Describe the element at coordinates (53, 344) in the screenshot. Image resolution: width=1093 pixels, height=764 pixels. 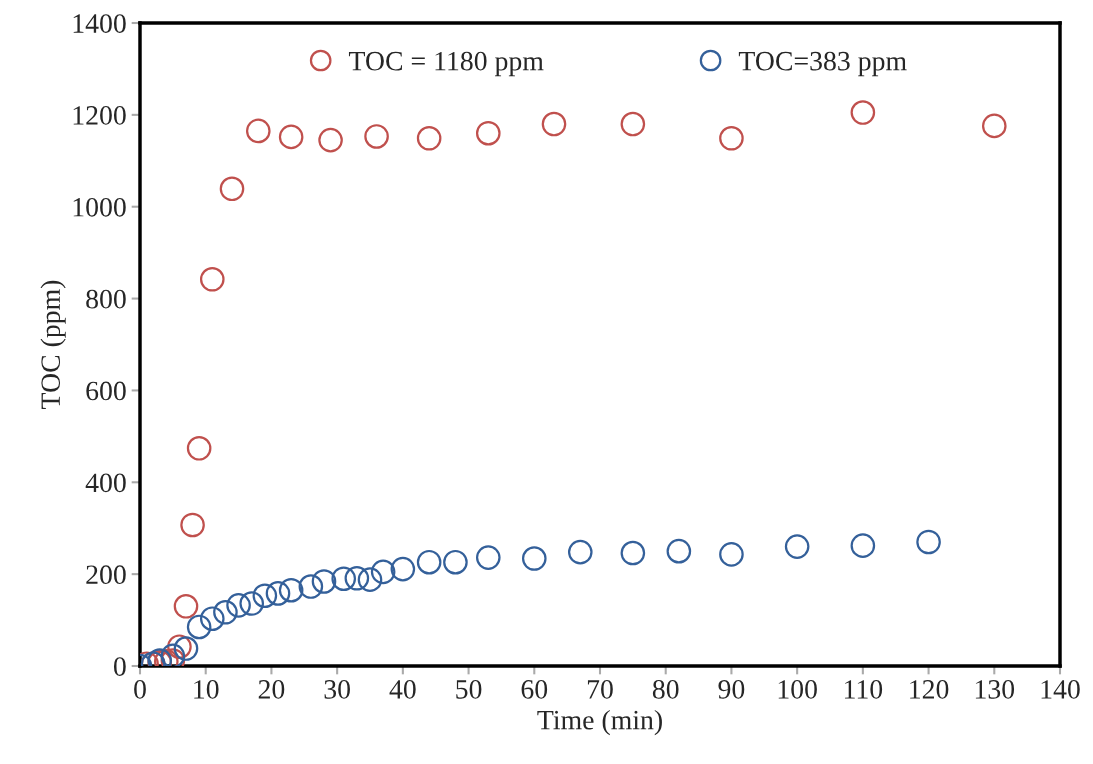
I see `y-axis-title: TOC (ppm)` at that location.